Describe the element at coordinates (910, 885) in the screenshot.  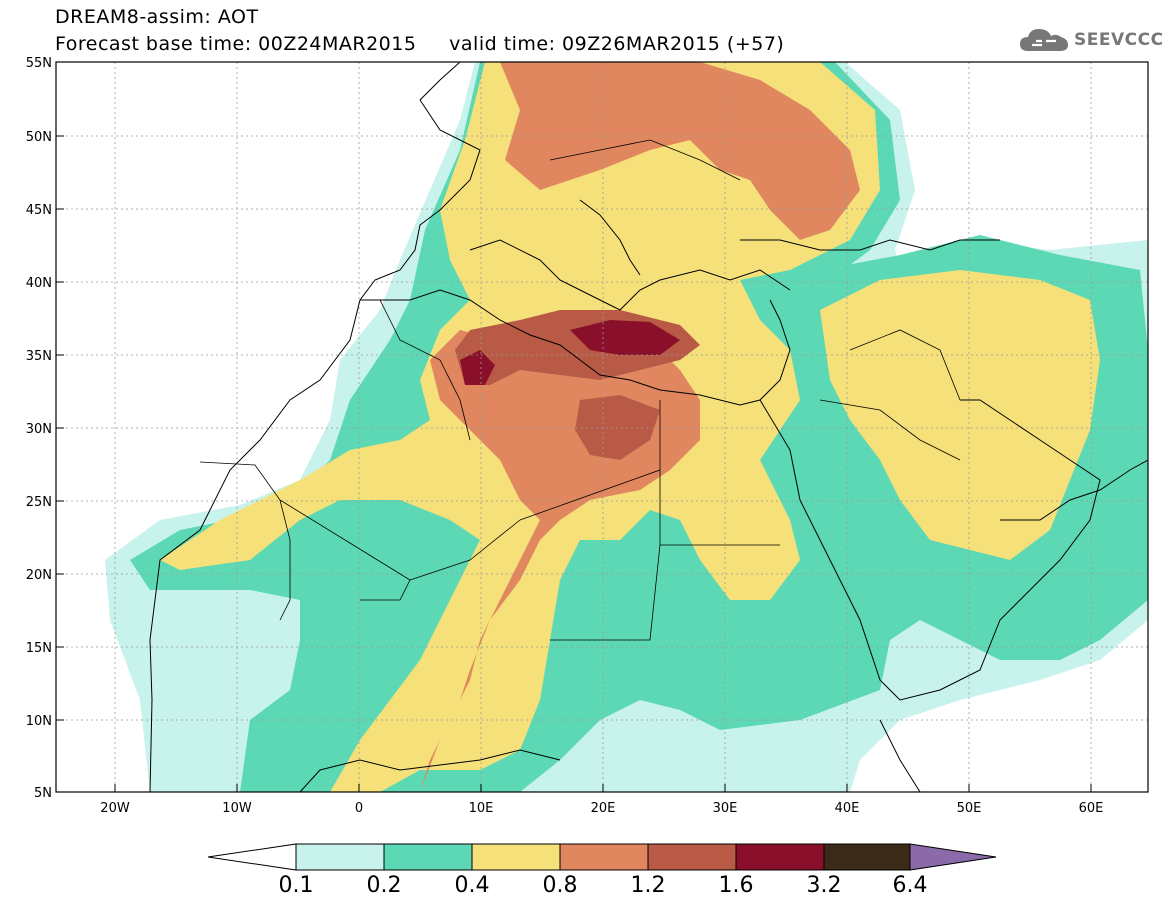
I see `colorbar-label: 6.4` at that location.